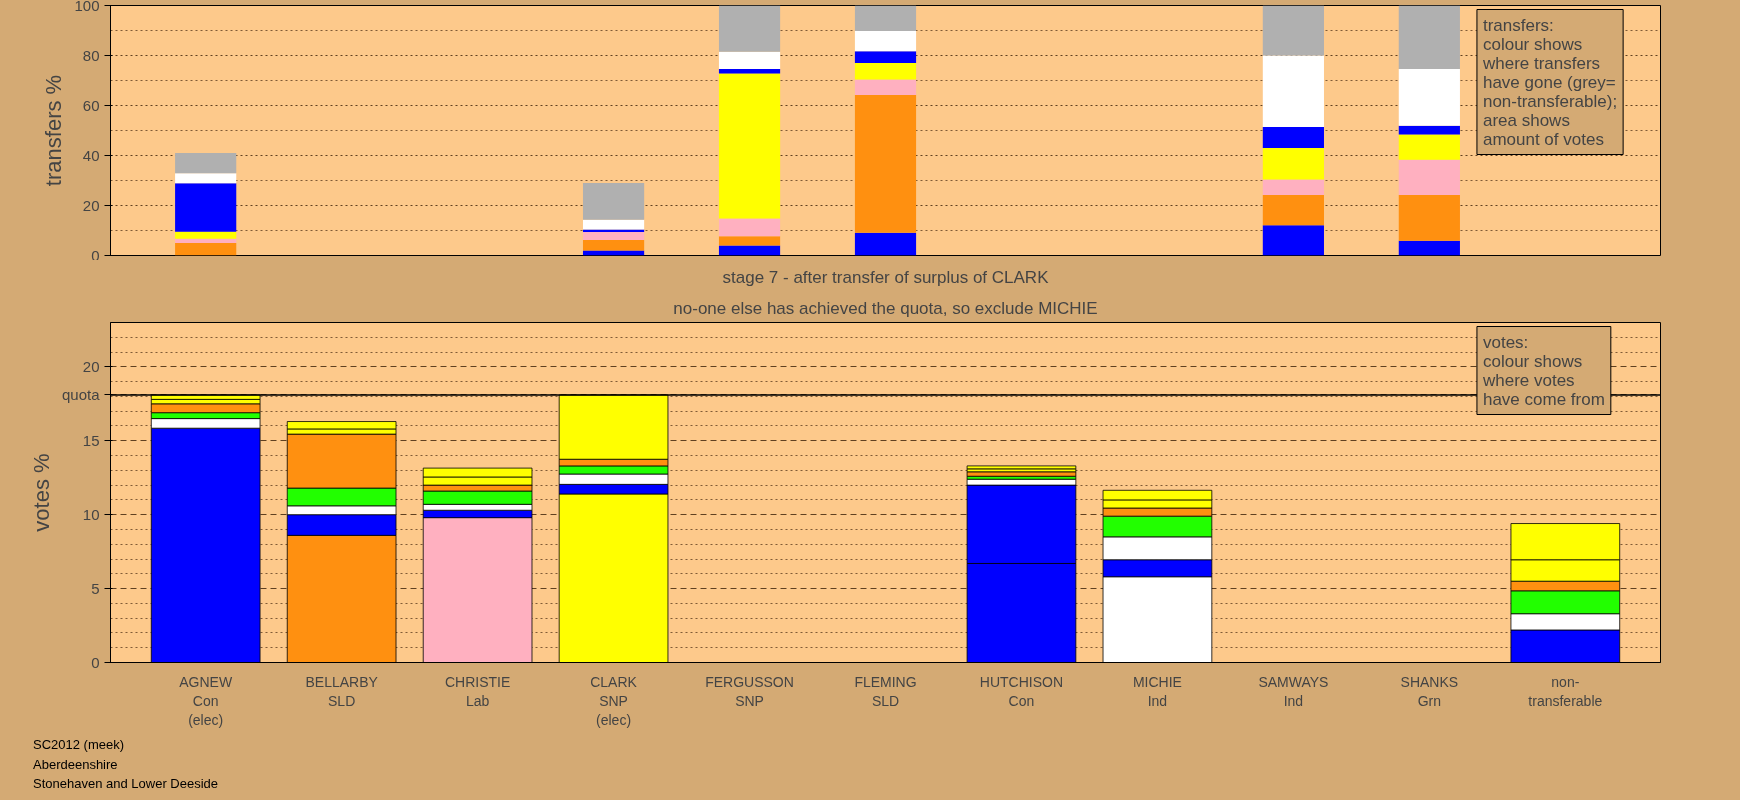 The width and height of the screenshot is (1740, 800). What do you see at coordinates (1429, 691) in the screenshot?
I see `x-tick-label: SHANKS Grn` at bounding box center [1429, 691].